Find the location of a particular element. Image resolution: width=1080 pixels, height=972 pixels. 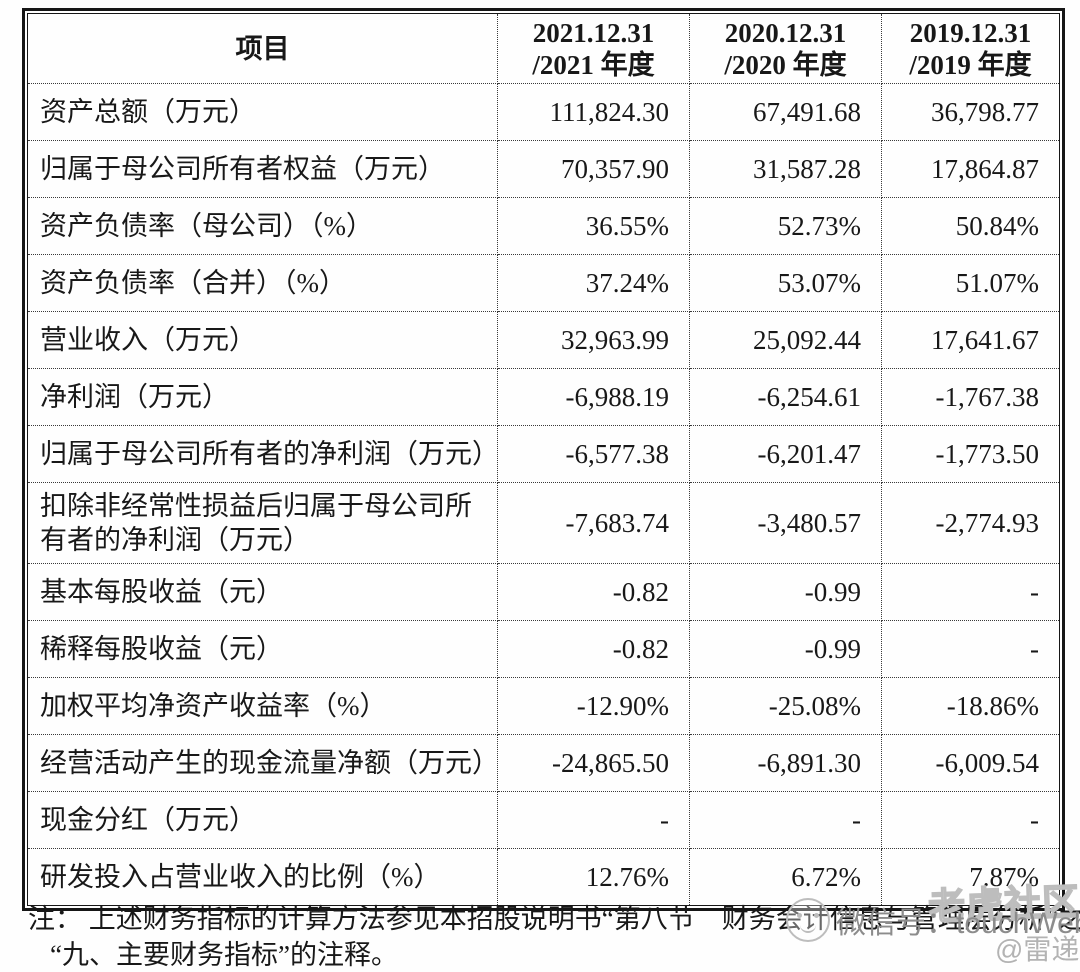

cell-value: 53.07% is located at coordinates (785, 283).